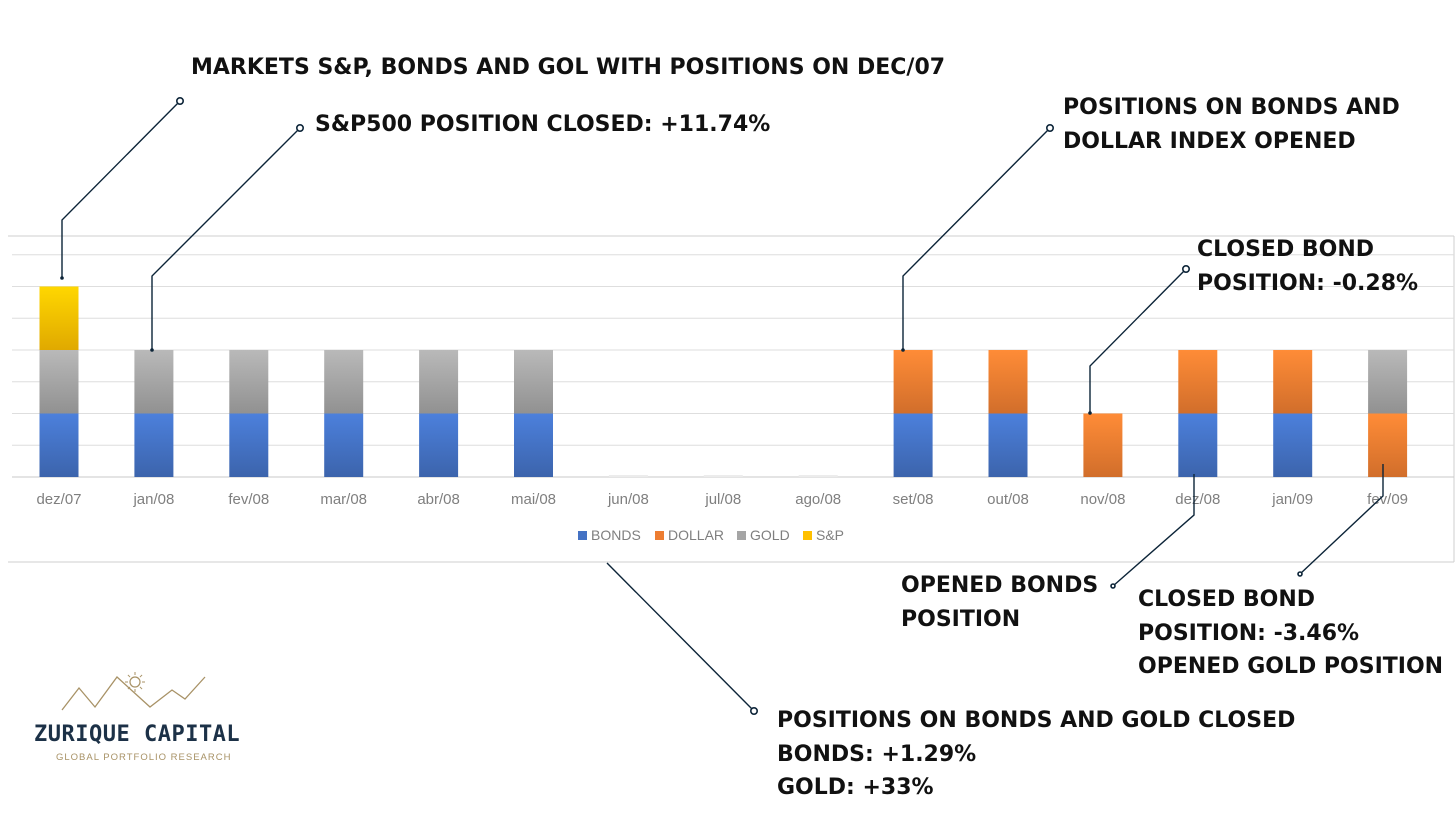 The width and height of the screenshot is (1456, 819). Describe the element at coordinates (1387, 499) in the screenshot. I see `x-tick-label: fev/09` at that location.